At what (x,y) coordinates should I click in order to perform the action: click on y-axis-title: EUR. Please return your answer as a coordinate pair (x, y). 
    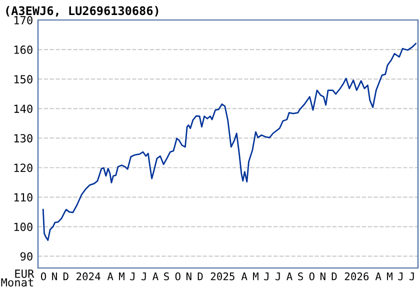
    Looking at the image, I should click on (24, 274).